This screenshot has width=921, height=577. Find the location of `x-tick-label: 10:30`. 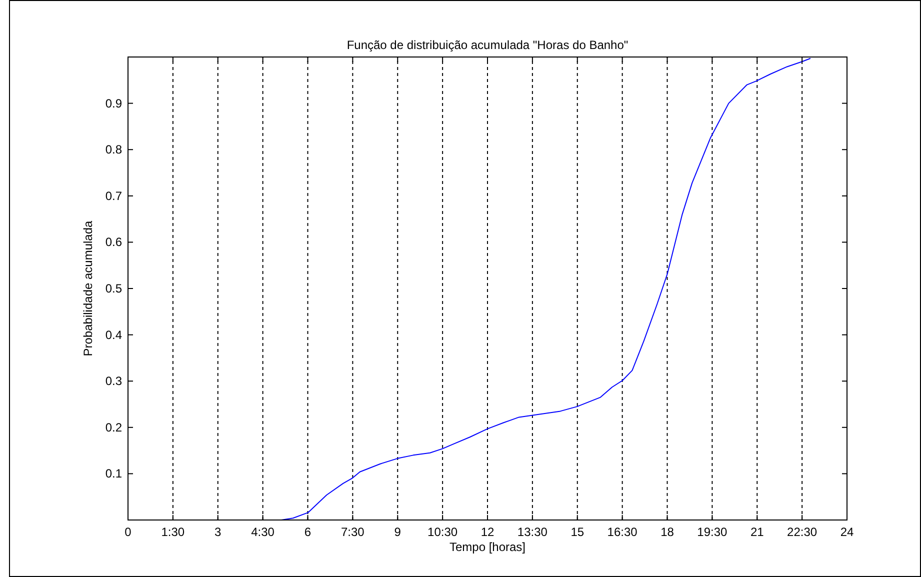

x-tick-label: 10:30 is located at coordinates (443, 532).